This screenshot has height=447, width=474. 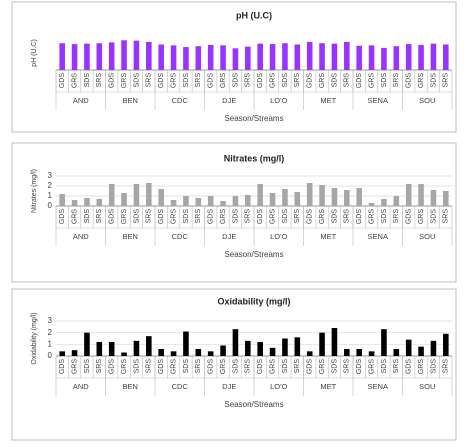 What do you see at coordinates (50, 332) in the screenshot?
I see `y-tick-label: 2` at bounding box center [50, 332].